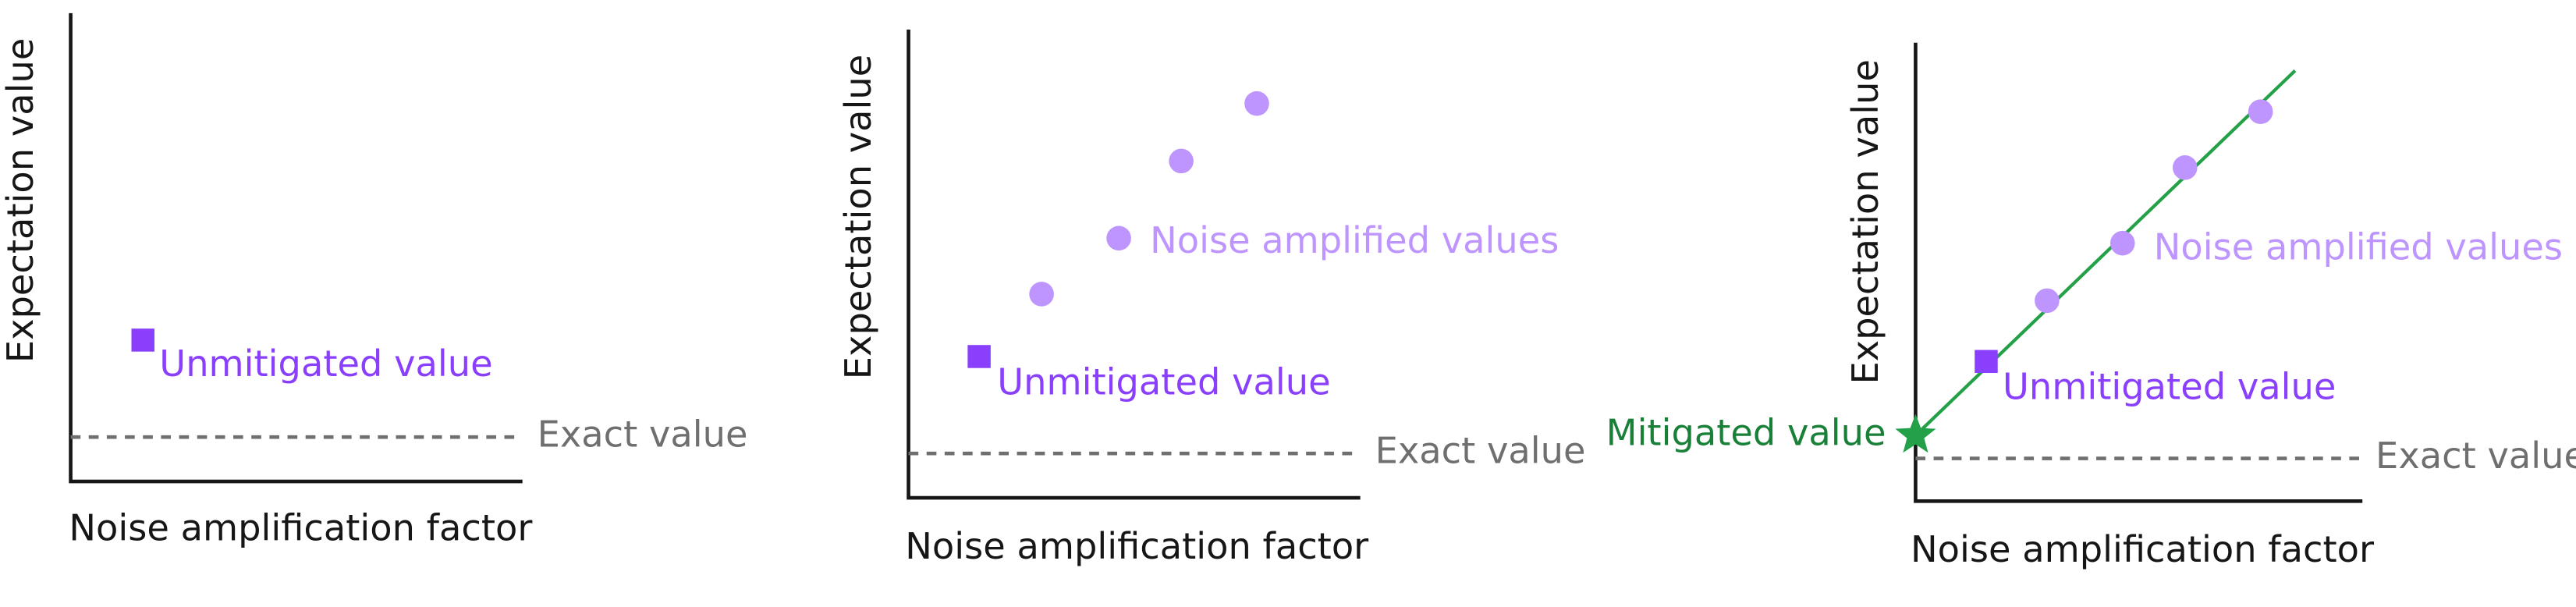 This screenshot has height=607, width=2576. Describe the element at coordinates (1746, 433) in the screenshot. I see `mitigated-label: Mitigated value` at that location.